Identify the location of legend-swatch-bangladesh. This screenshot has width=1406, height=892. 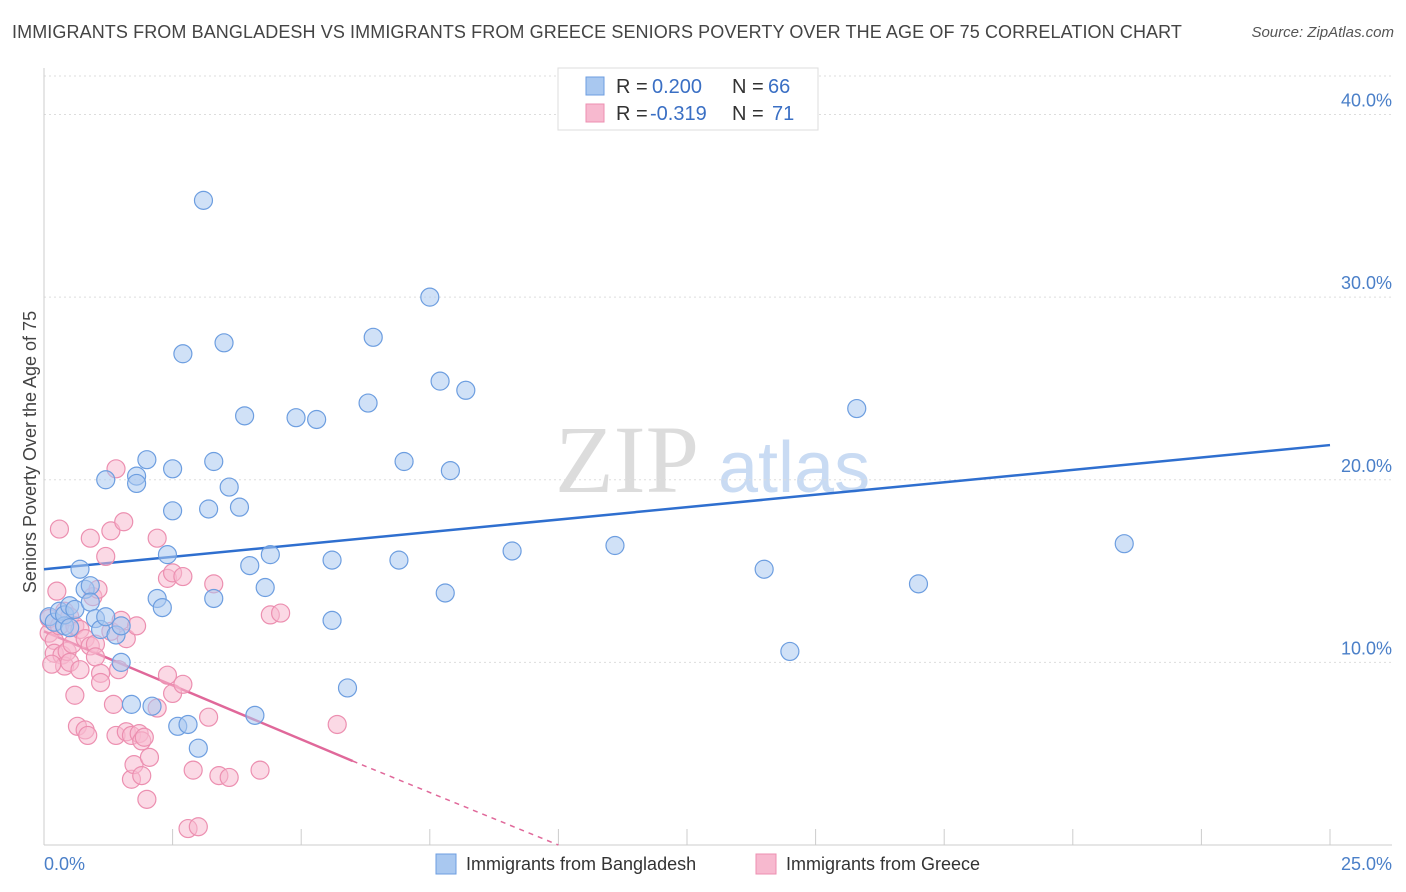
(595, 86).